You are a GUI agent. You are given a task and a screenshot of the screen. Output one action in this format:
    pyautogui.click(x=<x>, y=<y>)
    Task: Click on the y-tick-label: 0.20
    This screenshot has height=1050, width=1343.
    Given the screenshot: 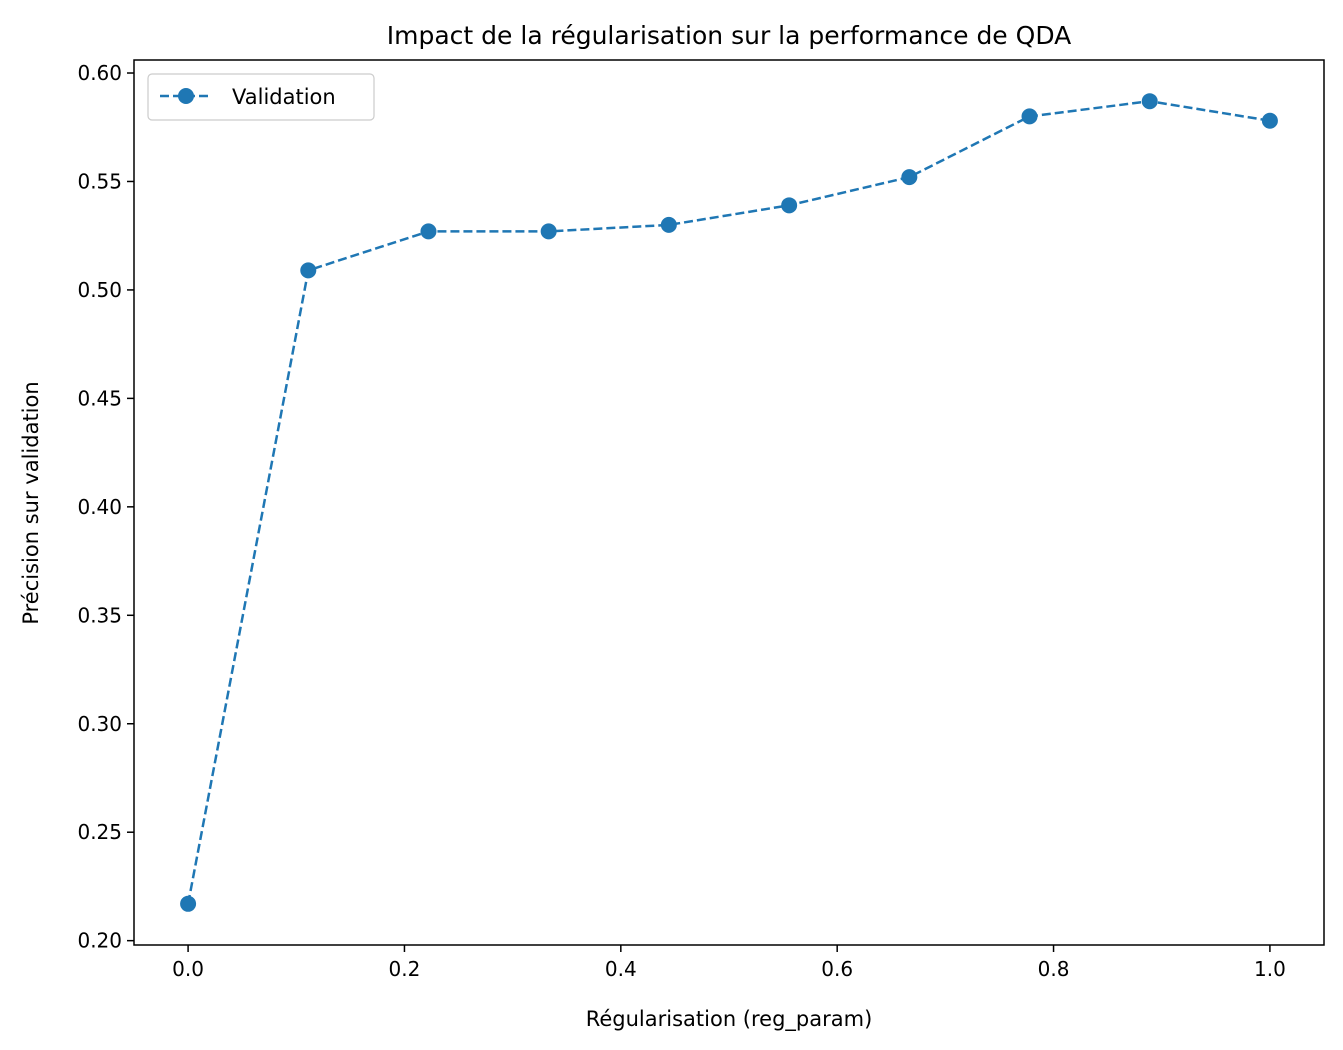 What is the action you would take?
    pyautogui.click(x=99, y=941)
    